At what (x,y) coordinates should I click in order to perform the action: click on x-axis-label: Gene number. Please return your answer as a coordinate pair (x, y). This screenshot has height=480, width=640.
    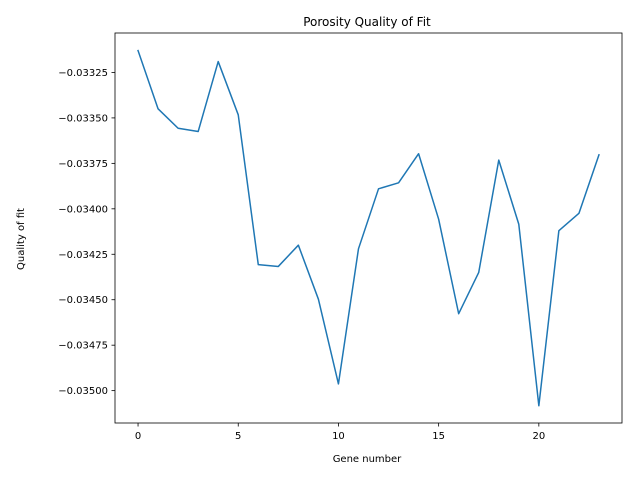
    Looking at the image, I should click on (367, 459).